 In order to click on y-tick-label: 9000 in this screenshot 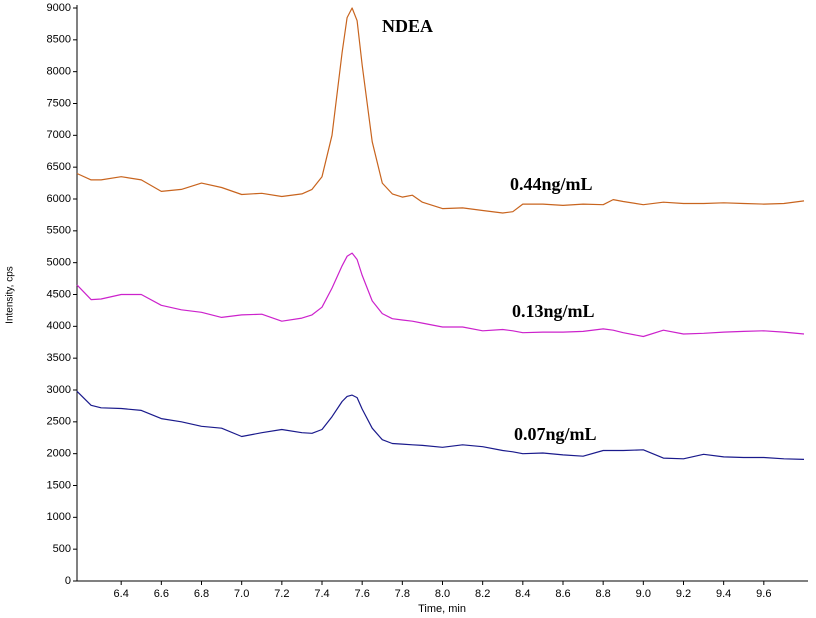, I will do `click(59, 8)`.